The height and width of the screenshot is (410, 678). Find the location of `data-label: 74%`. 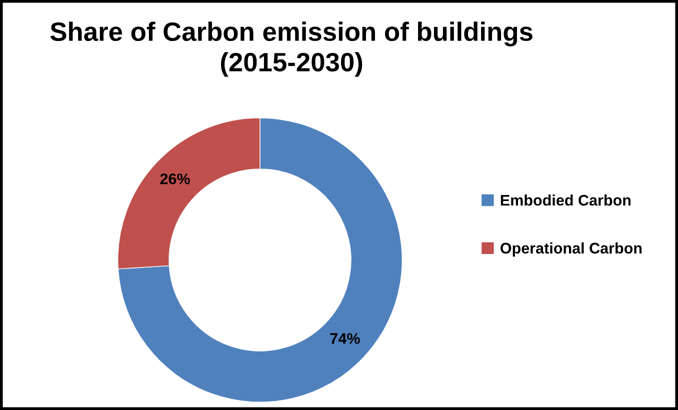

data-label: 74% is located at coordinates (345, 338).